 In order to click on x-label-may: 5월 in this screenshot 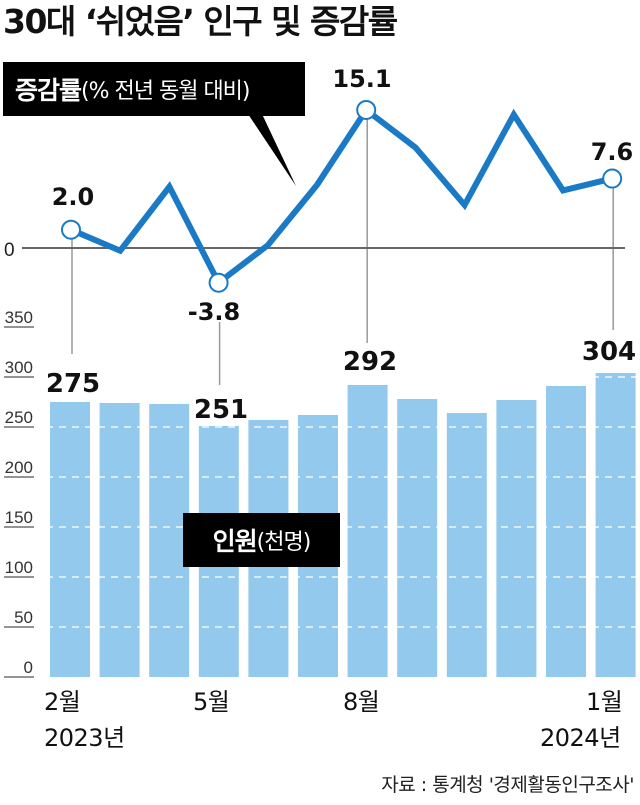, I will do `click(211, 702)`.